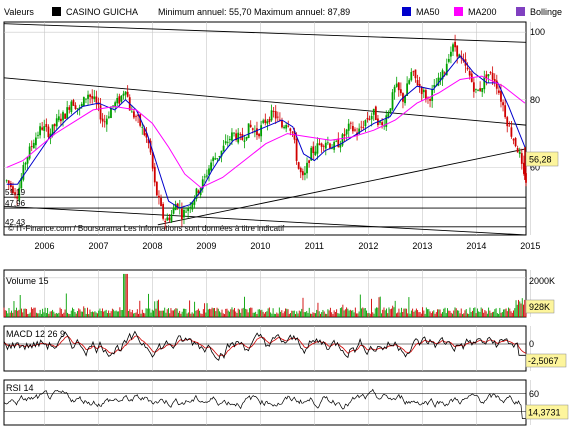 This screenshot has height=432, width=570. What do you see at coordinates (530, 246) in the screenshot?
I see `x-tick-label: 2015` at bounding box center [530, 246].